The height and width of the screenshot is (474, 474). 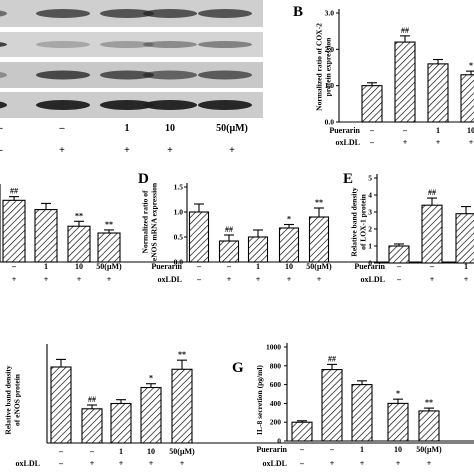 What do you see at coordinates (363, 221) in the screenshot?
I see `y-axis-label: of LOX-1 protein` at bounding box center [363, 221].